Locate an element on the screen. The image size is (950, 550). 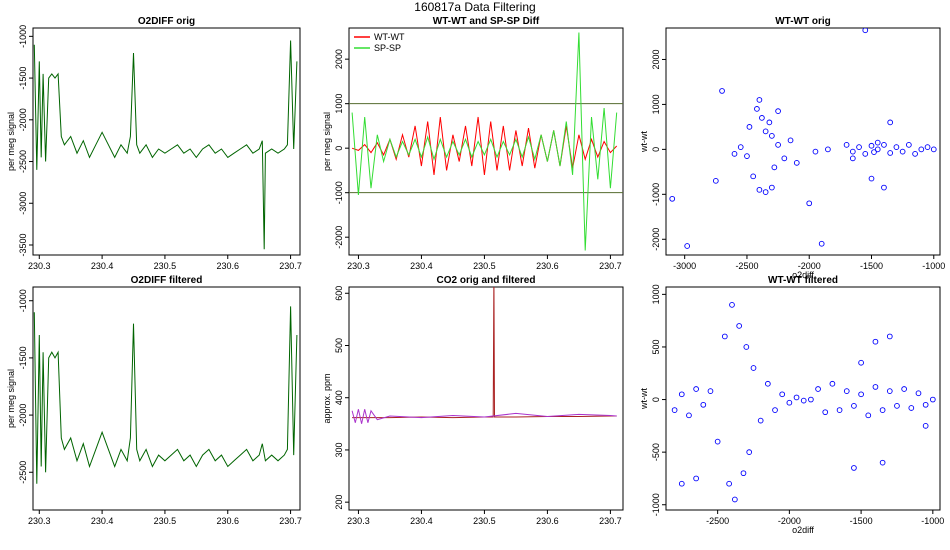
p2-legend-box is located at coordinates (378, 42).